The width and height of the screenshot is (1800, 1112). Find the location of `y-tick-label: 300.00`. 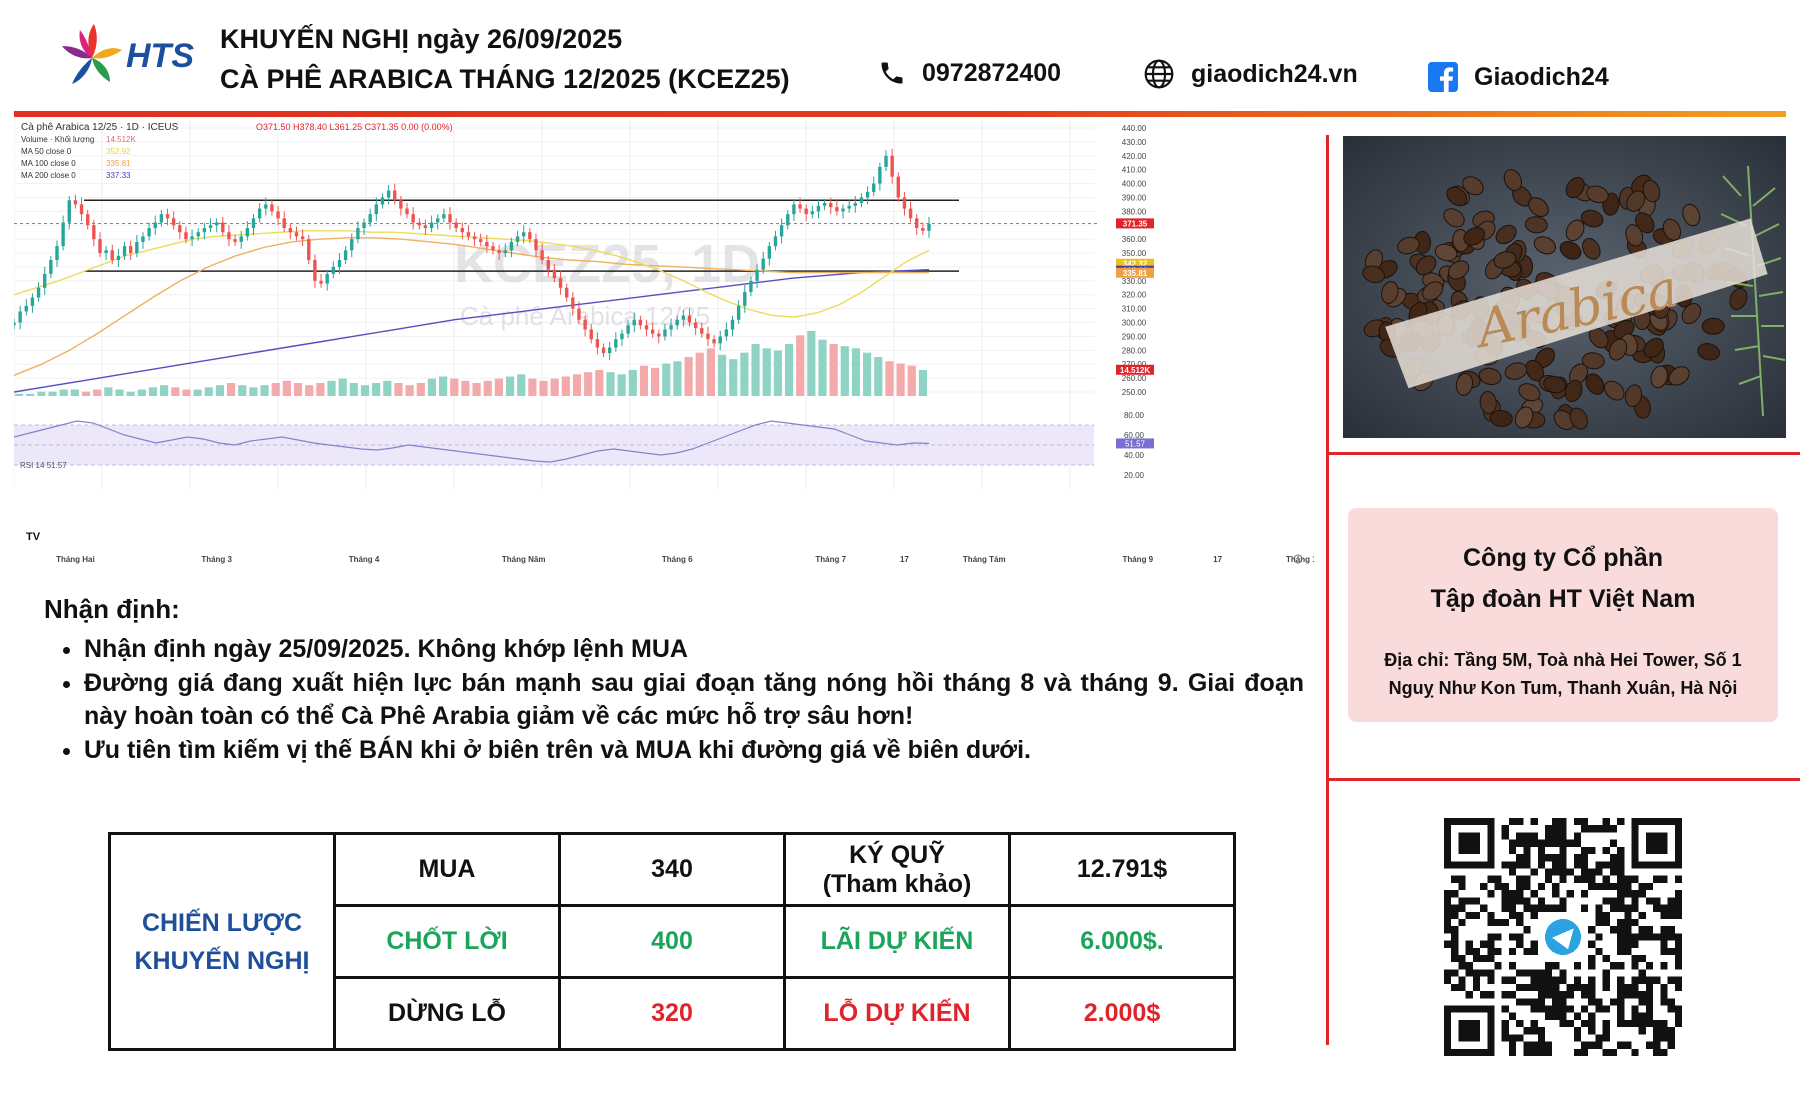

y-tick-label: 300.00 is located at coordinates (1134, 323).